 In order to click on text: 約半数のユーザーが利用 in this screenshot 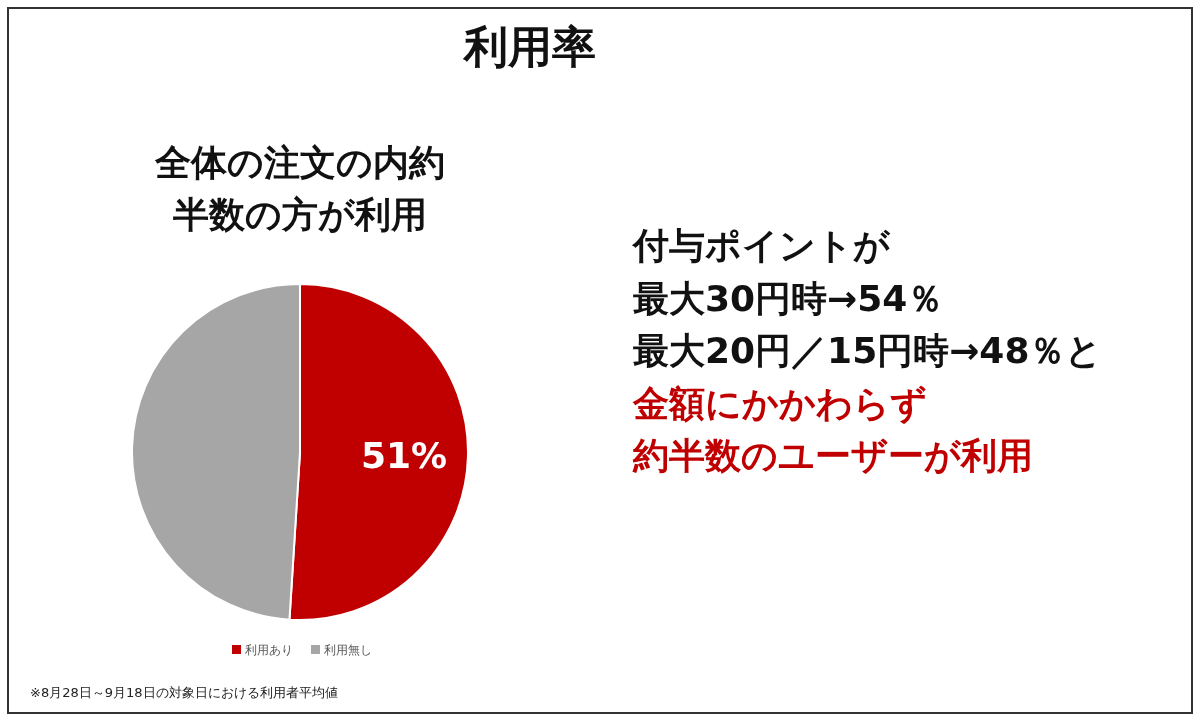, I will do `click(832, 455)`.